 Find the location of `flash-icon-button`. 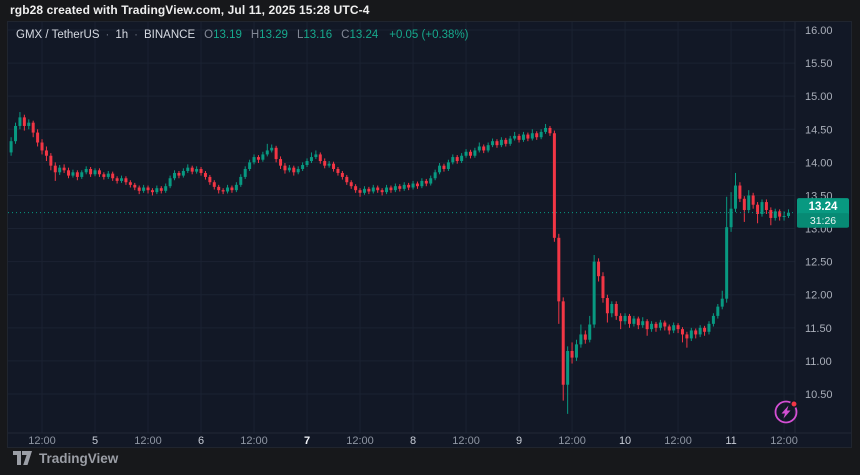

flash-icon-button is located at coordinates (786, 412).